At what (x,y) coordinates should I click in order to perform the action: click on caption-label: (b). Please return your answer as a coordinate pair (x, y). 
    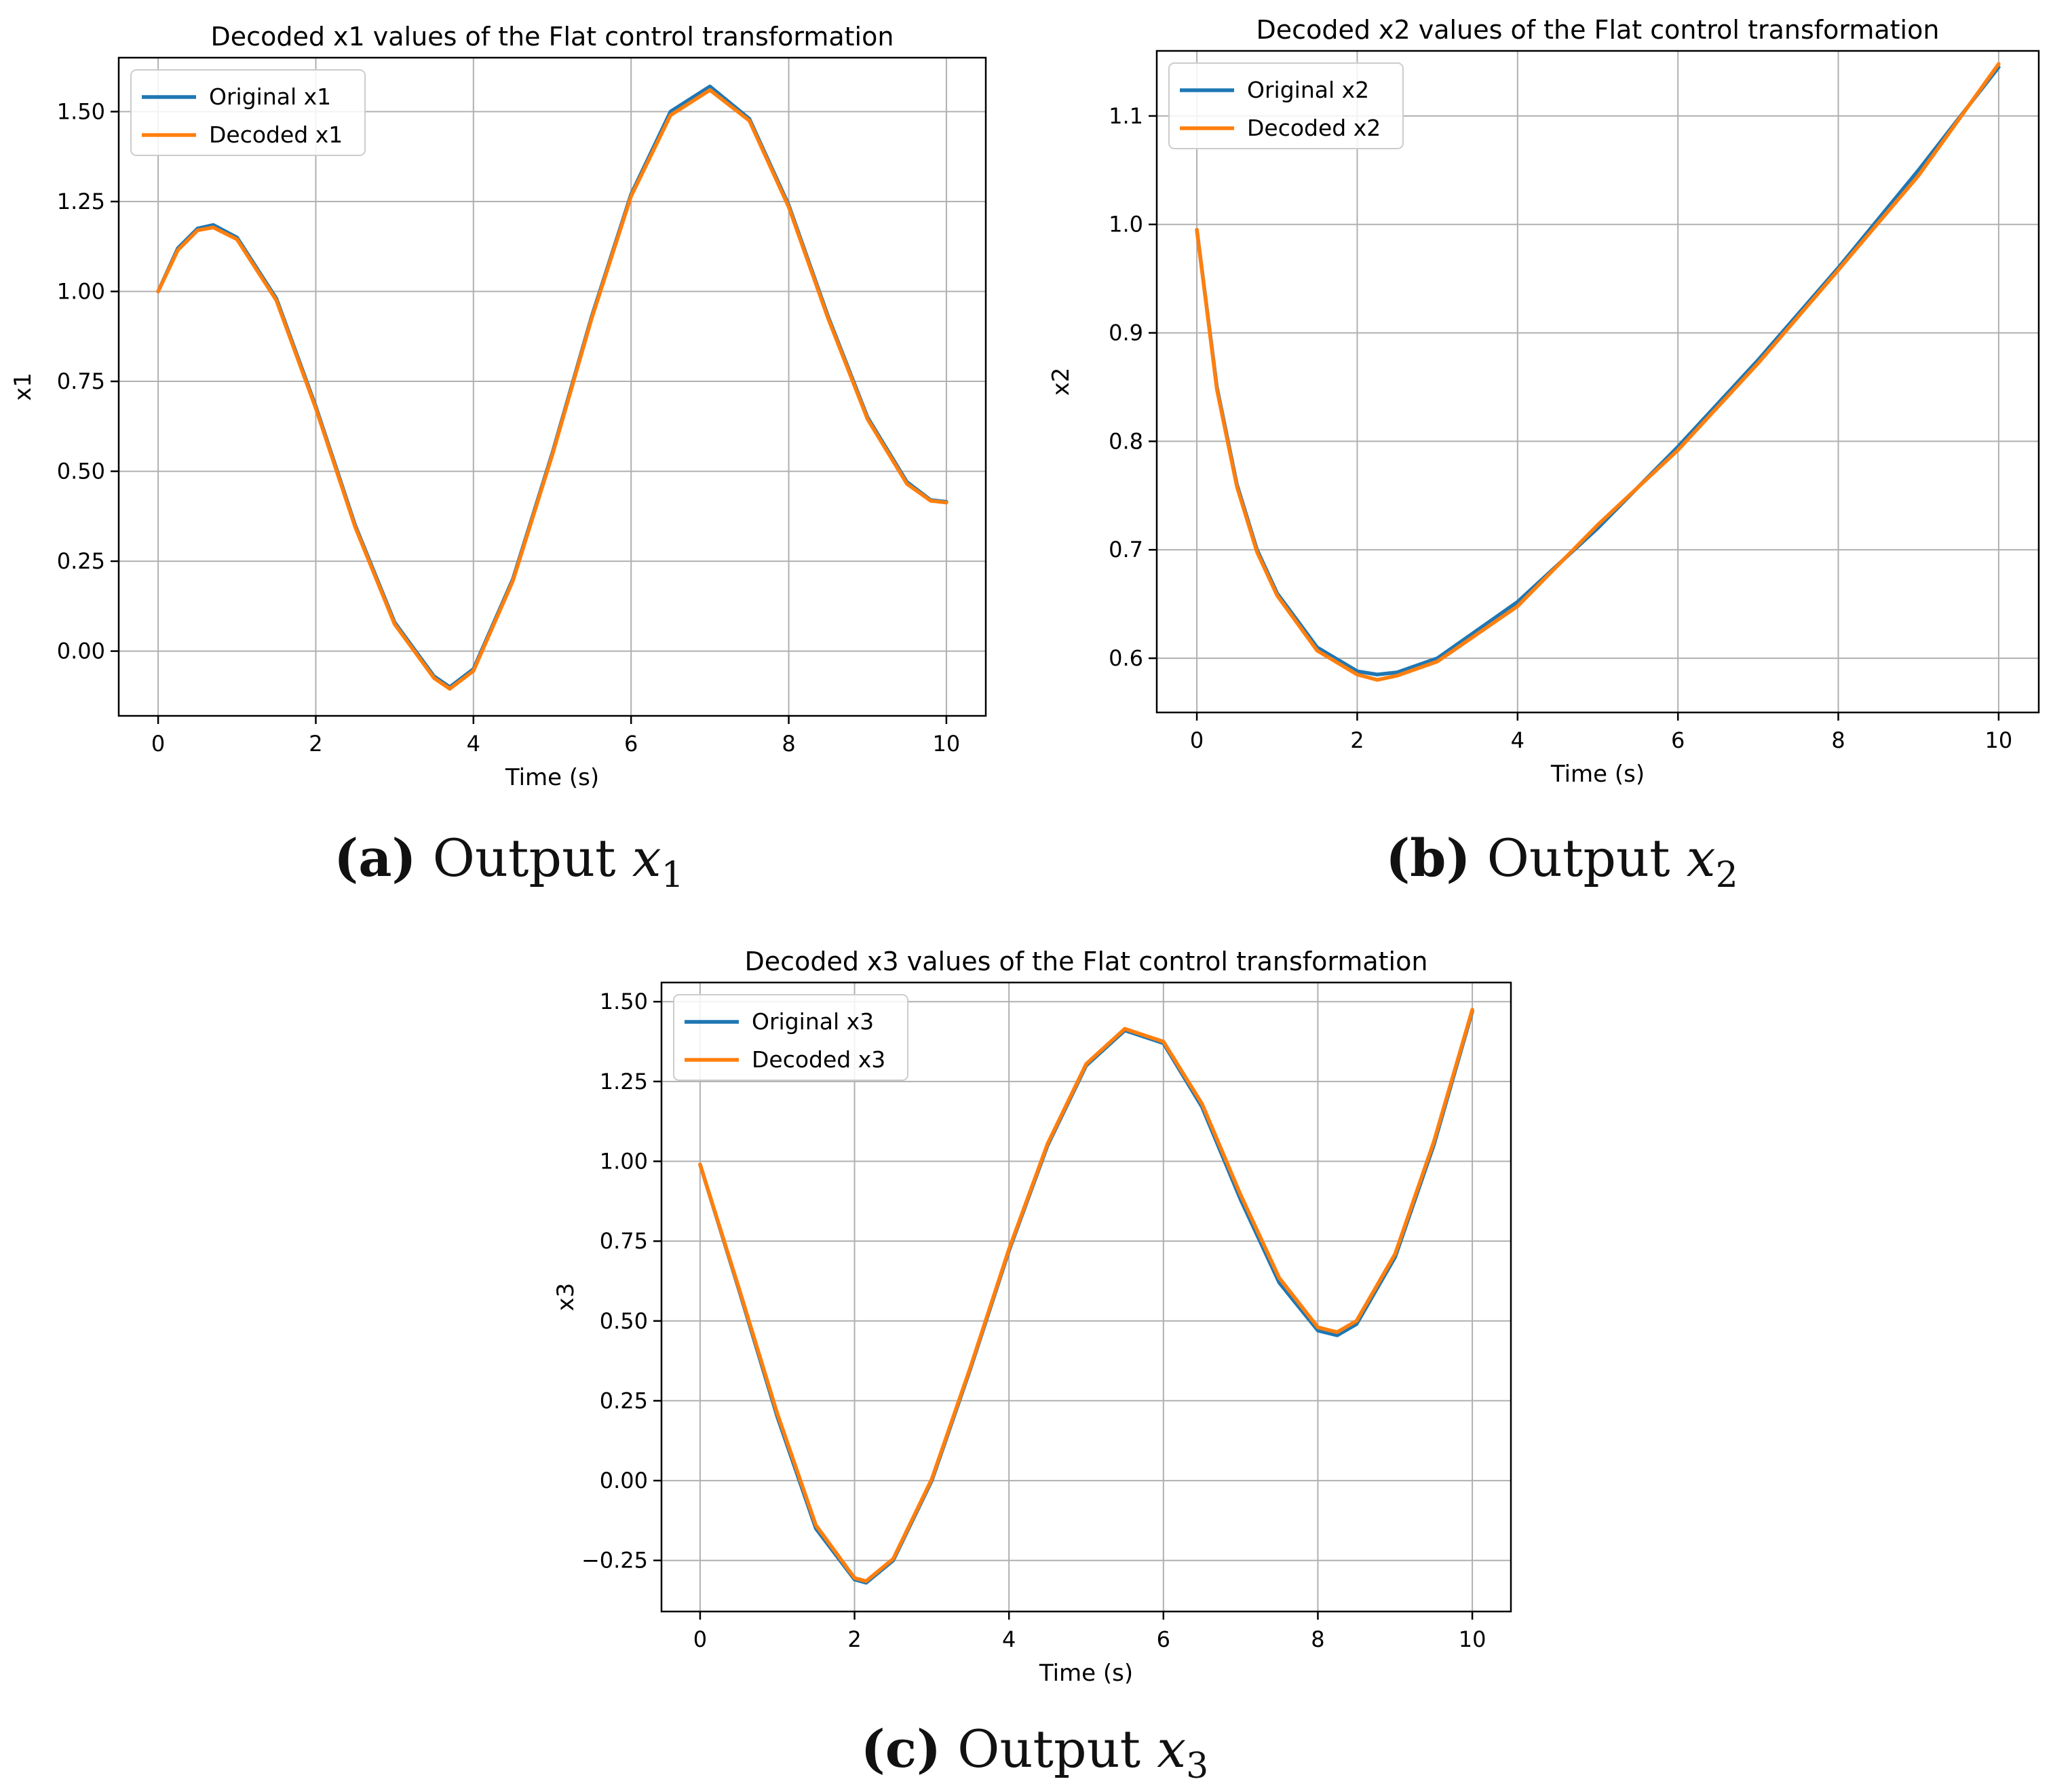
    Looking at the image, I should click on (1428, 858).